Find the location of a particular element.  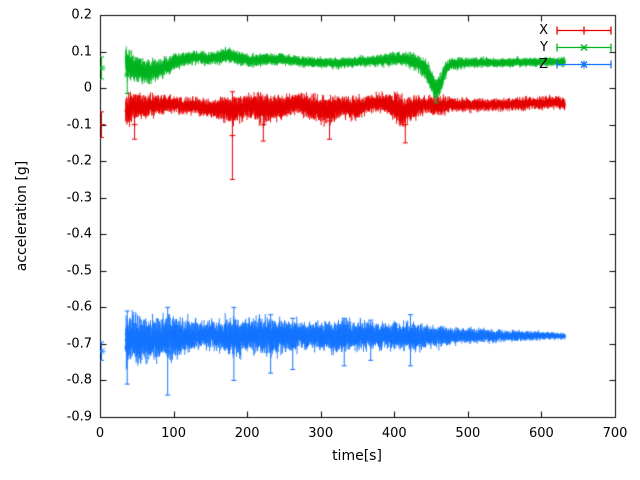

legend-entry-y: Y is located at coordinates (575, 47).